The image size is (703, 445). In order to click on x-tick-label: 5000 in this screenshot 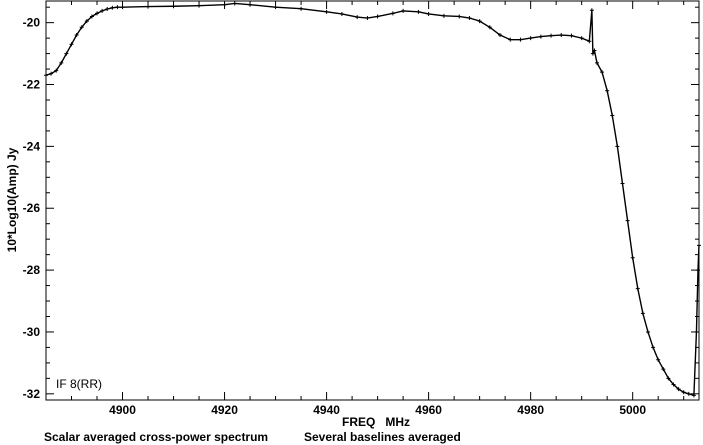, I will do `click(632, 410)`.